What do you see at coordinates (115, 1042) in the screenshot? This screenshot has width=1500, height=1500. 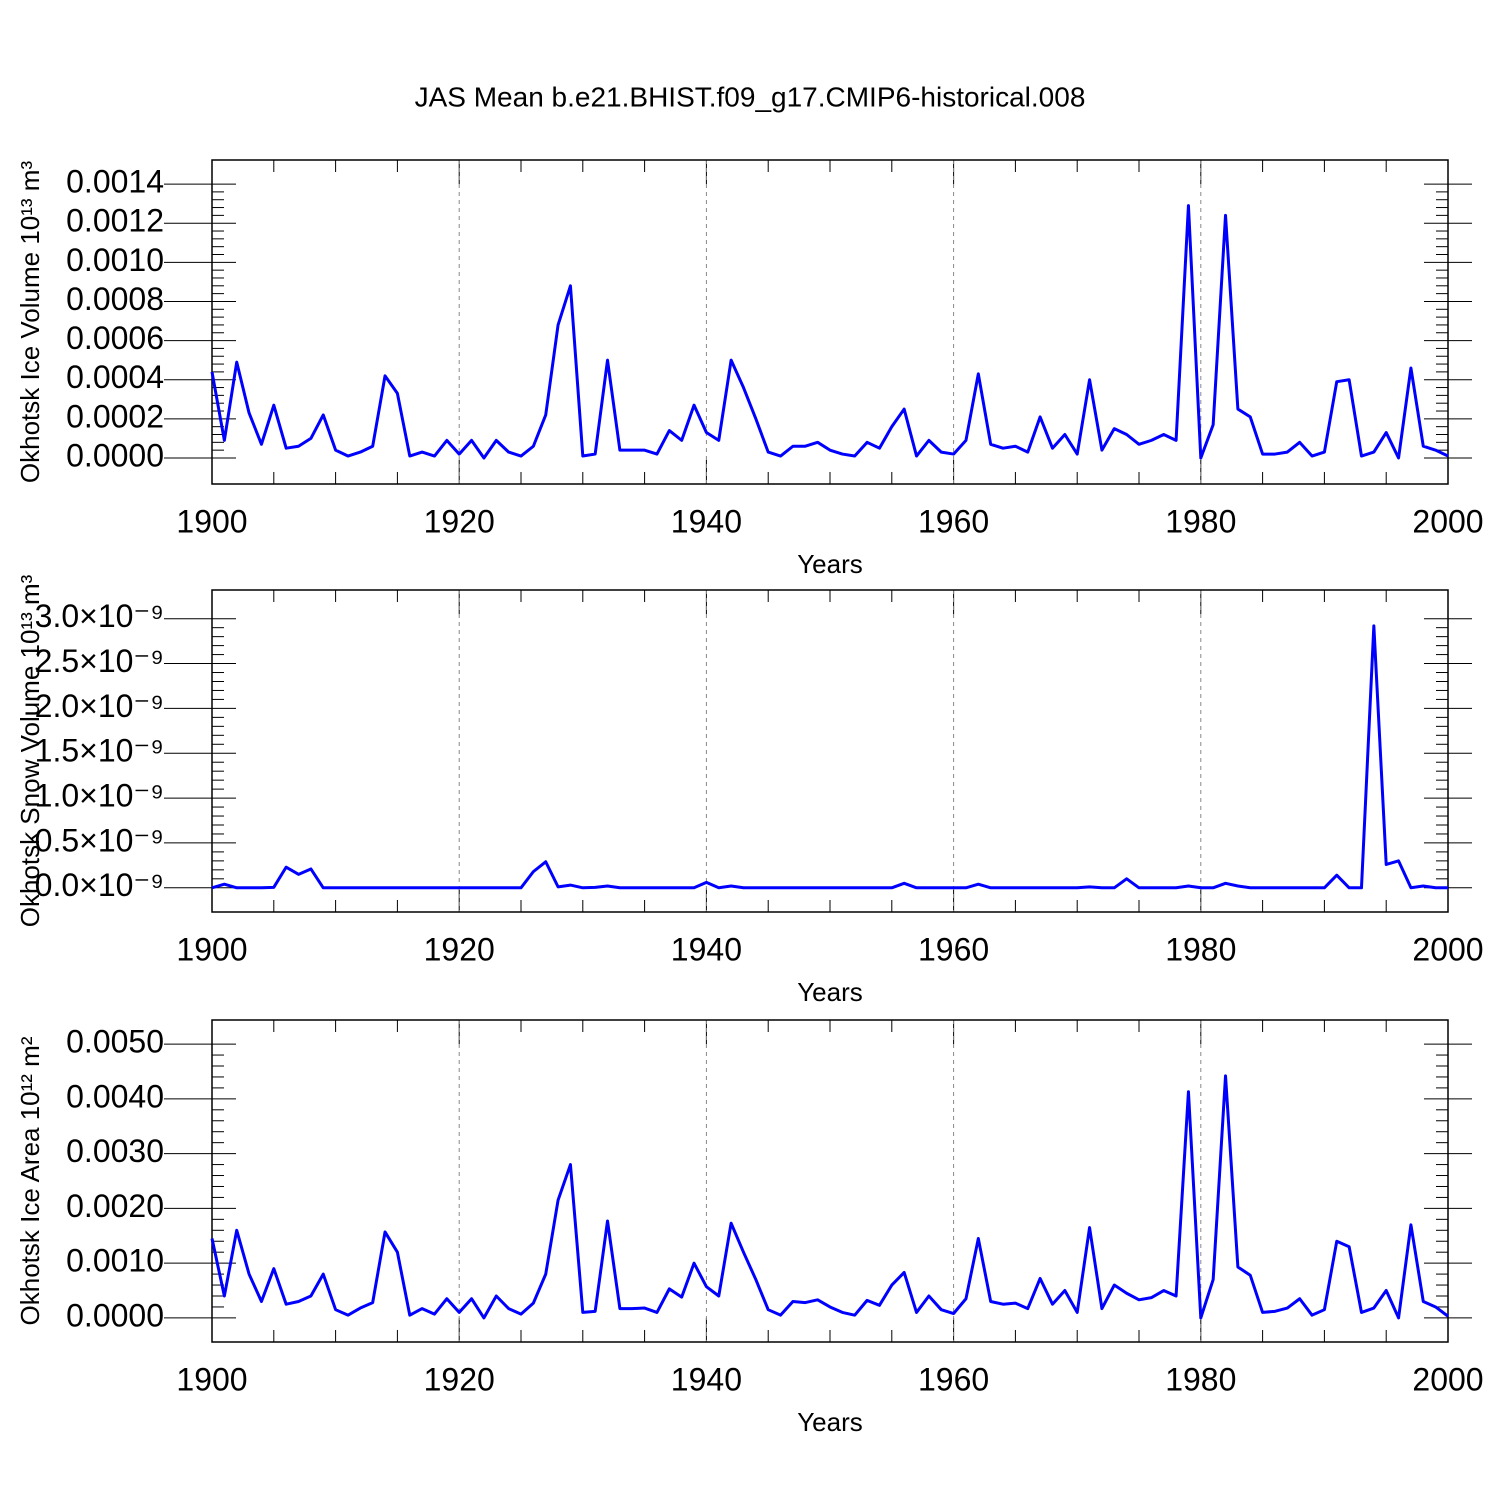 I see `y-tick-label: 0.0050` at bounding box center [115, 1042].